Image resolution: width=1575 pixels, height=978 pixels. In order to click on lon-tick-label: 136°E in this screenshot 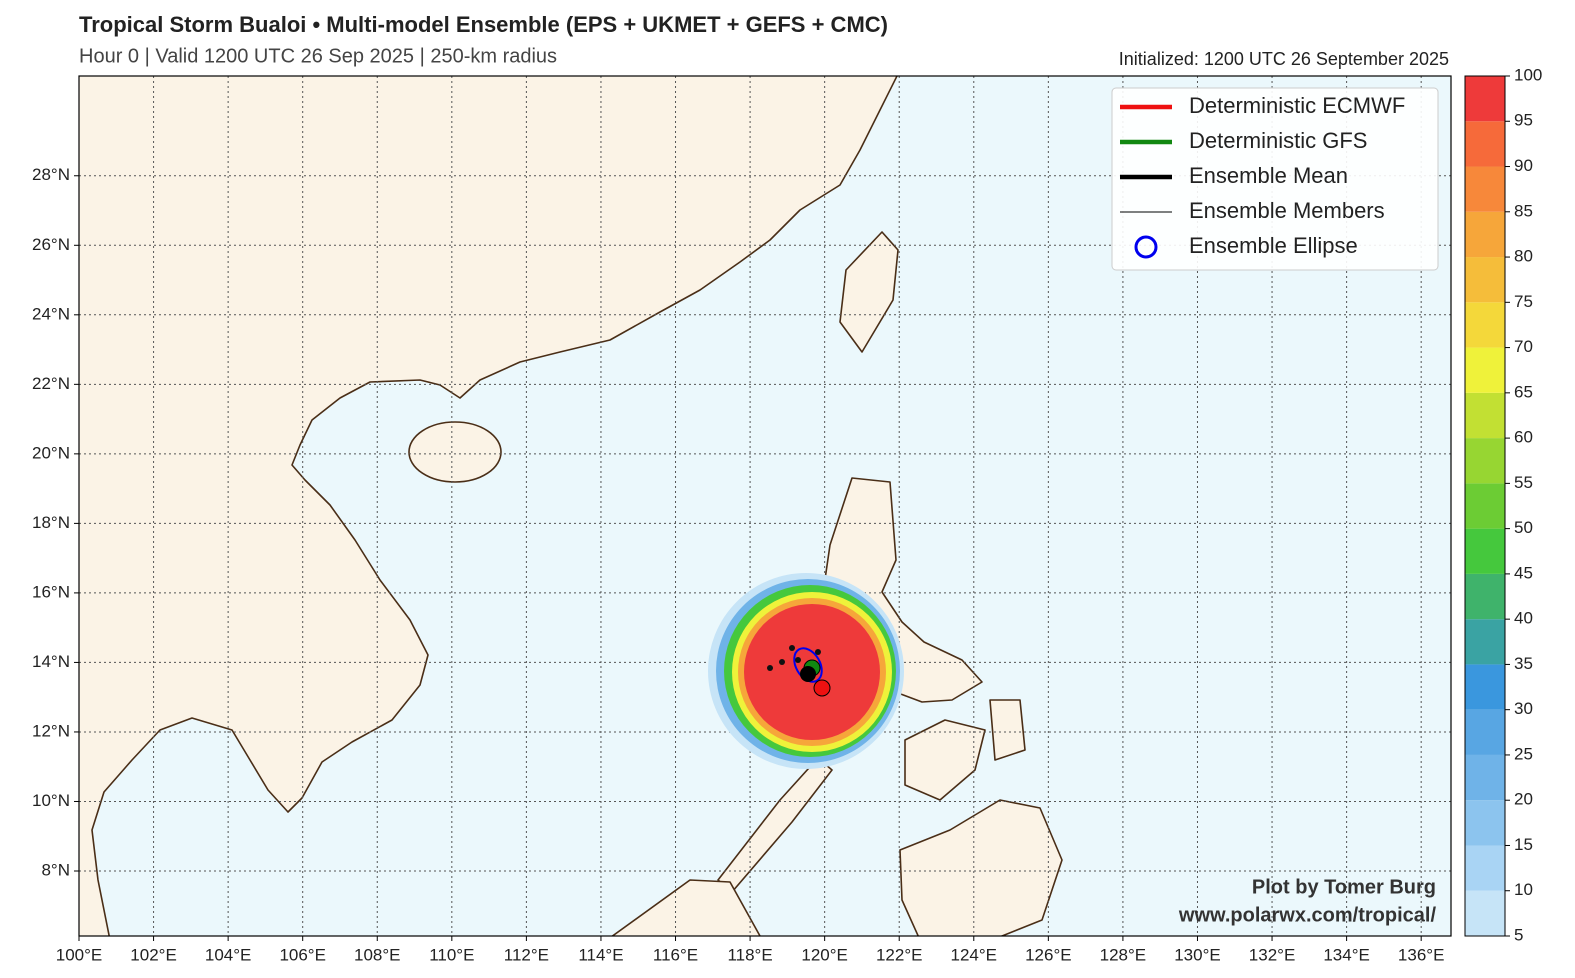, I will do `click(1421, 954)`.